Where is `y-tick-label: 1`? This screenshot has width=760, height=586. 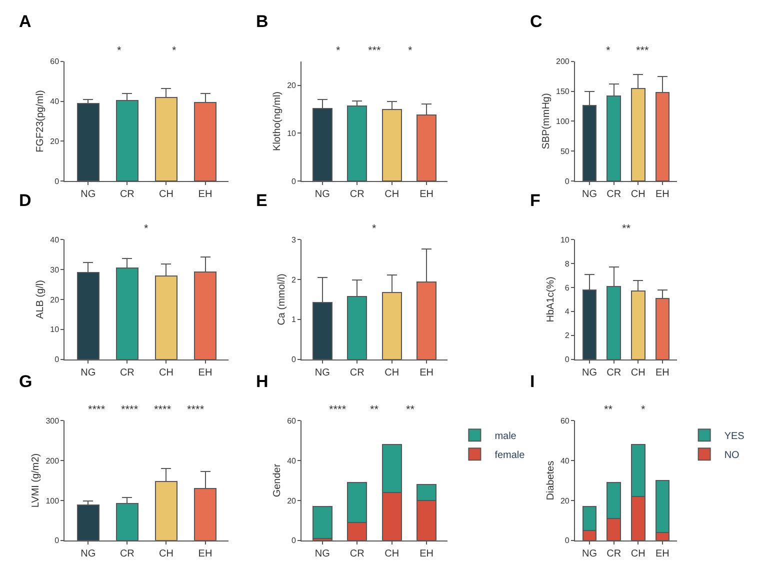 y-tick-label: 1 is located at coordinates (294, 319).